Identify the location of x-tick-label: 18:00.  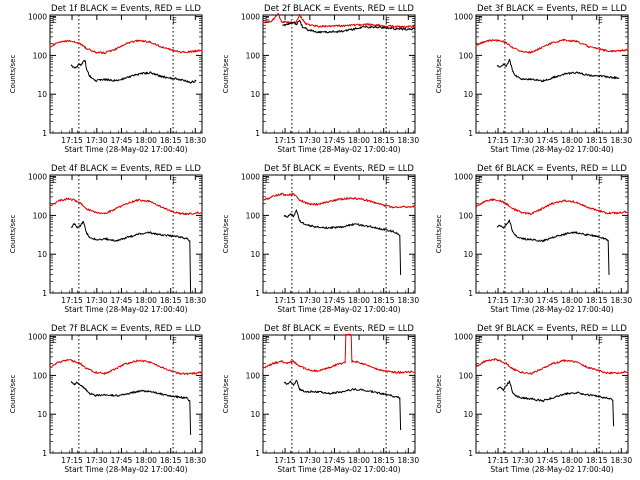
(359, 300).